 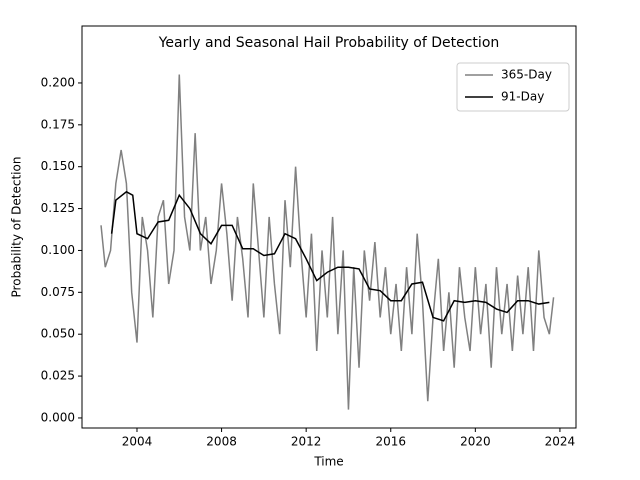 I want to click on y-tick-label: 0.150, so click(x=58, y=166).